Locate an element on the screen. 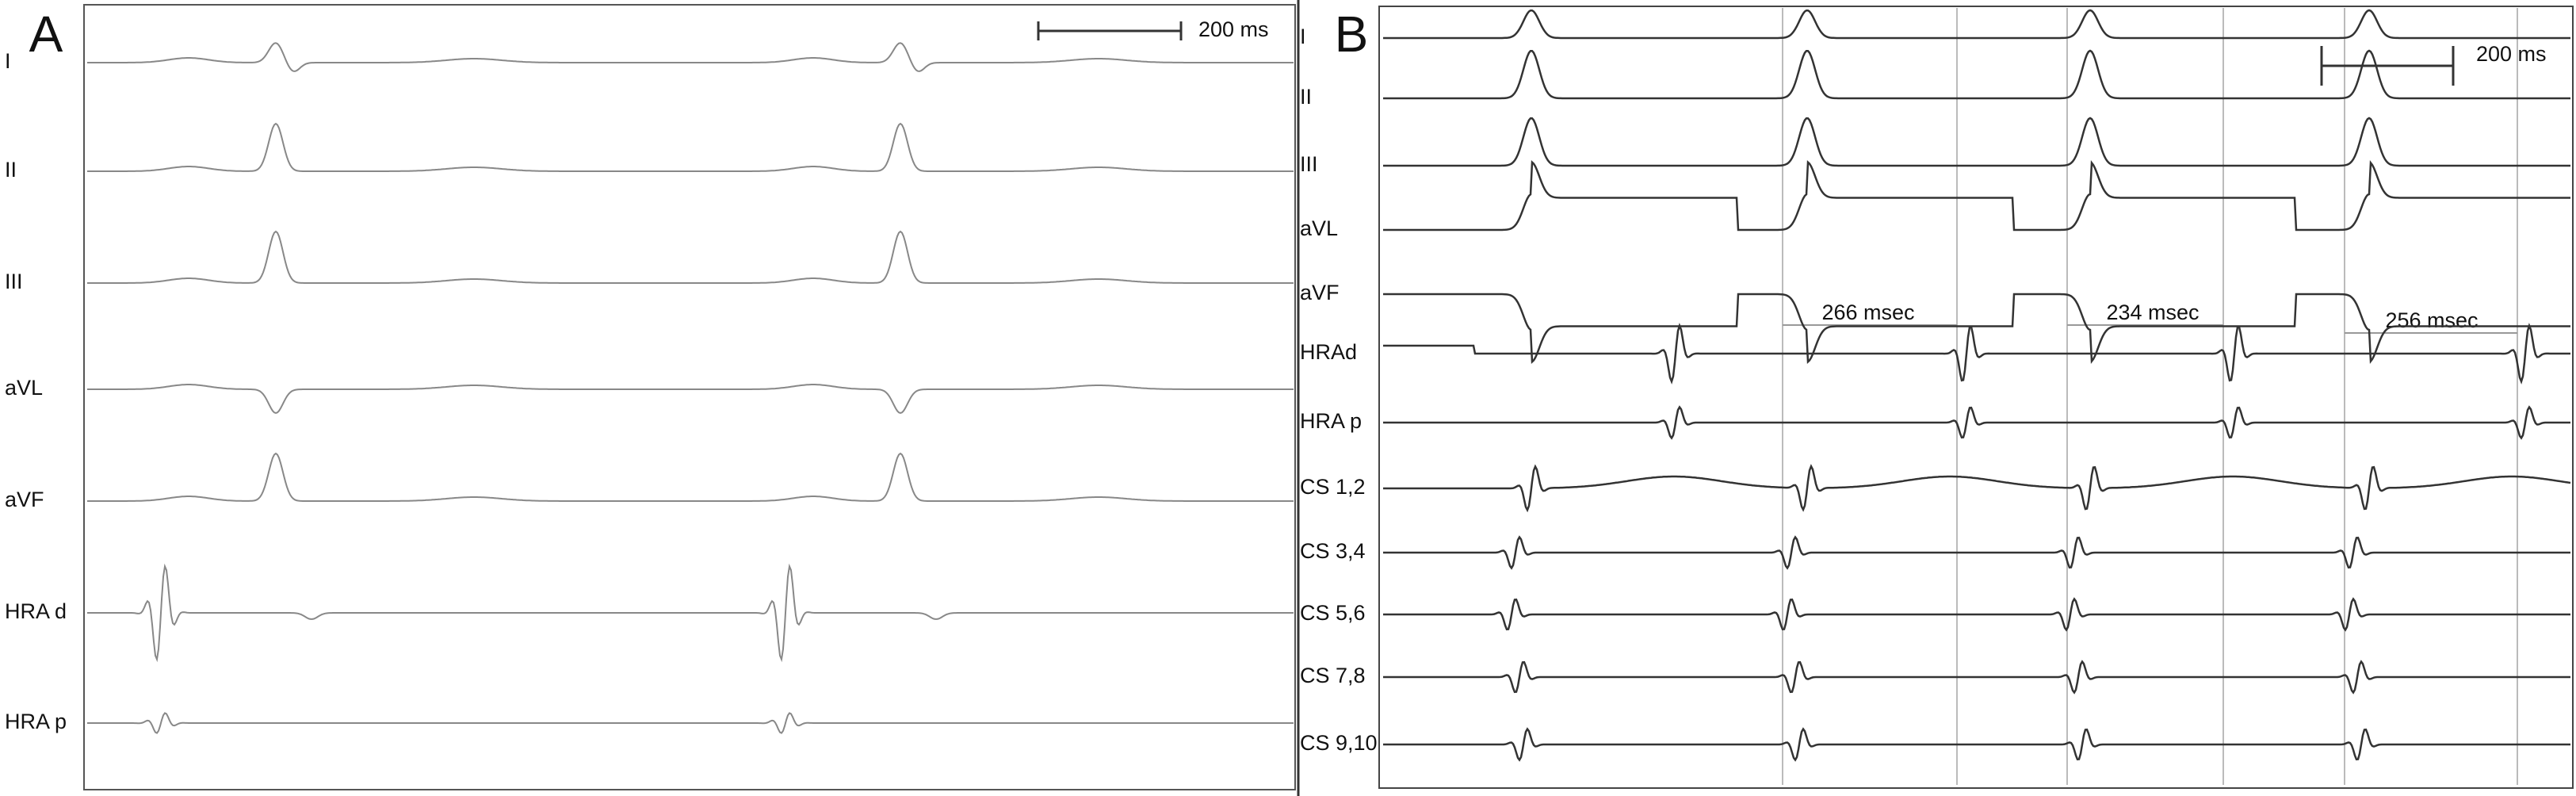  channel-label: CS 1,2 is located at coordinates (1333, 487).